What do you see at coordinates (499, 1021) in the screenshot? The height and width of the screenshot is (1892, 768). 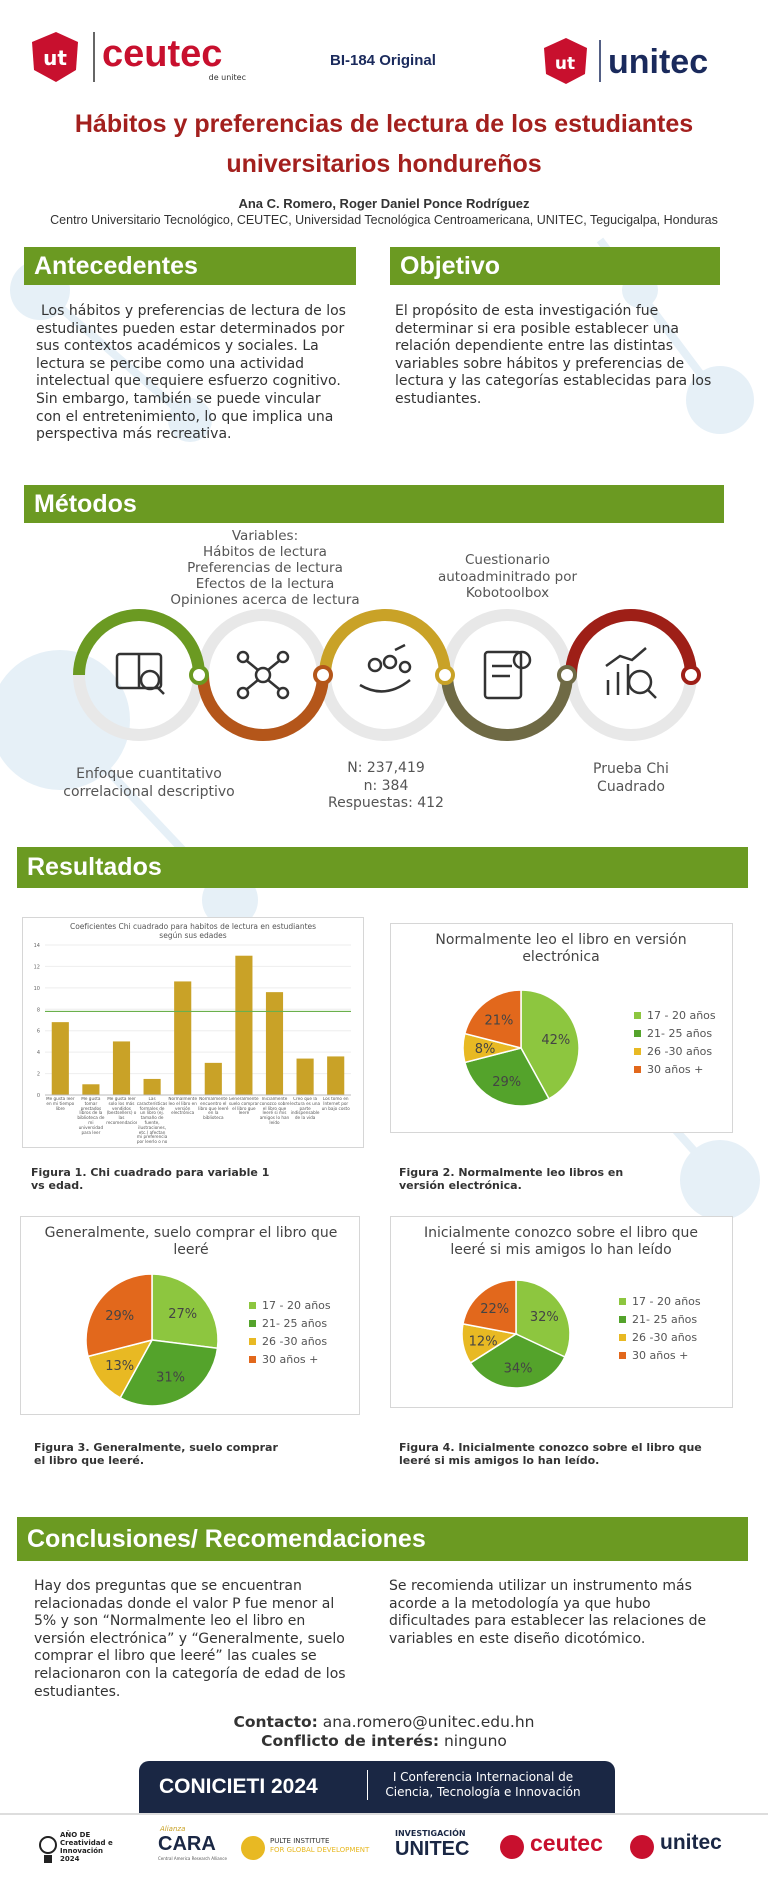 I see `value-label: 21%` at bounding box center [499, 1021].